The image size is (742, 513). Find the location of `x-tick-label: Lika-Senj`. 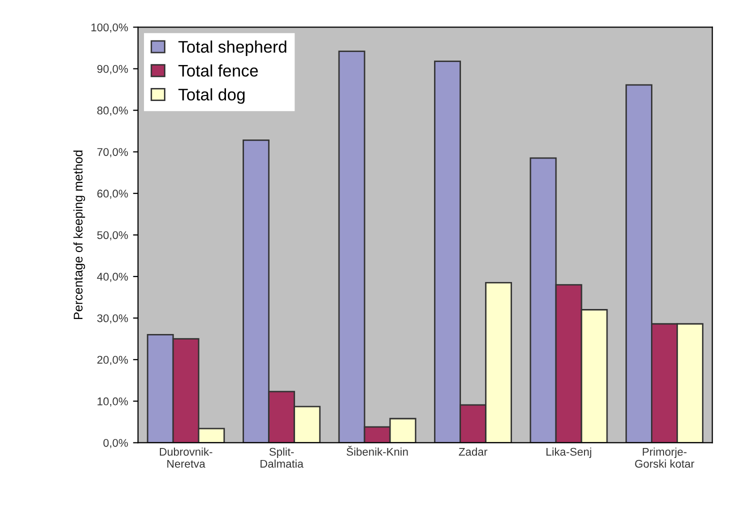

x-tick-label: Lika-Senj is located at coordinates (569, 453).